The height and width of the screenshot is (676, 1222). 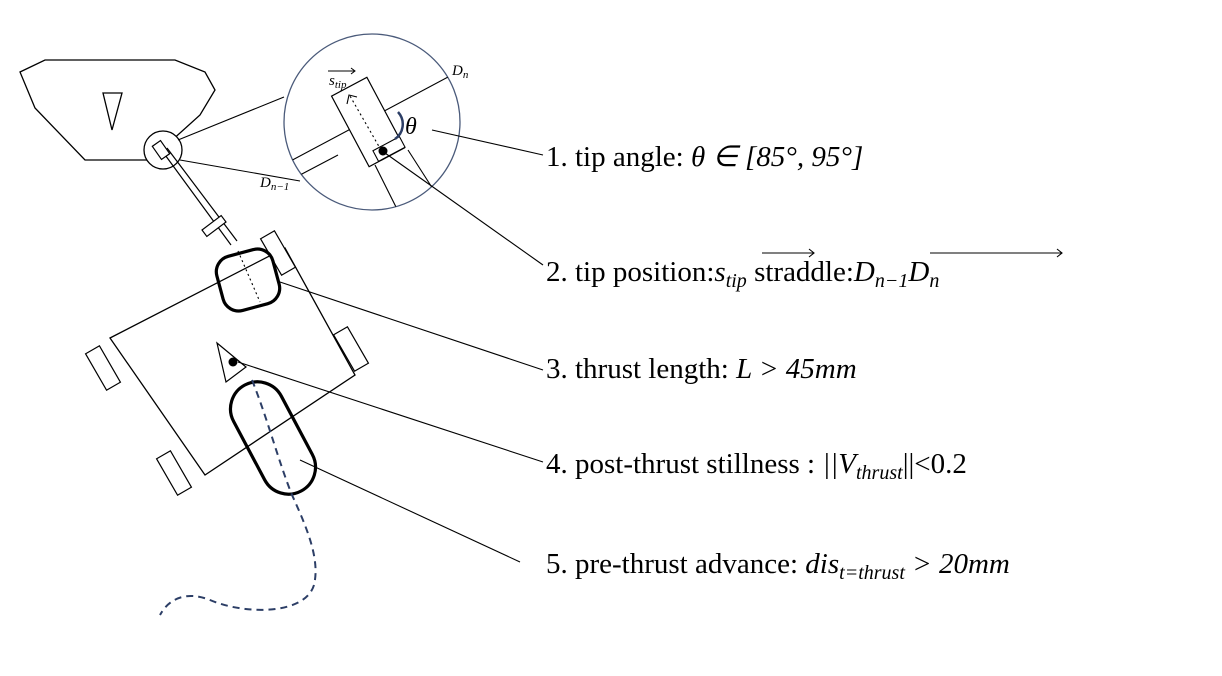 What do you see at coordinates (194, 192) in the screenshot?
I see `needle` at bounding box center [194, 192].